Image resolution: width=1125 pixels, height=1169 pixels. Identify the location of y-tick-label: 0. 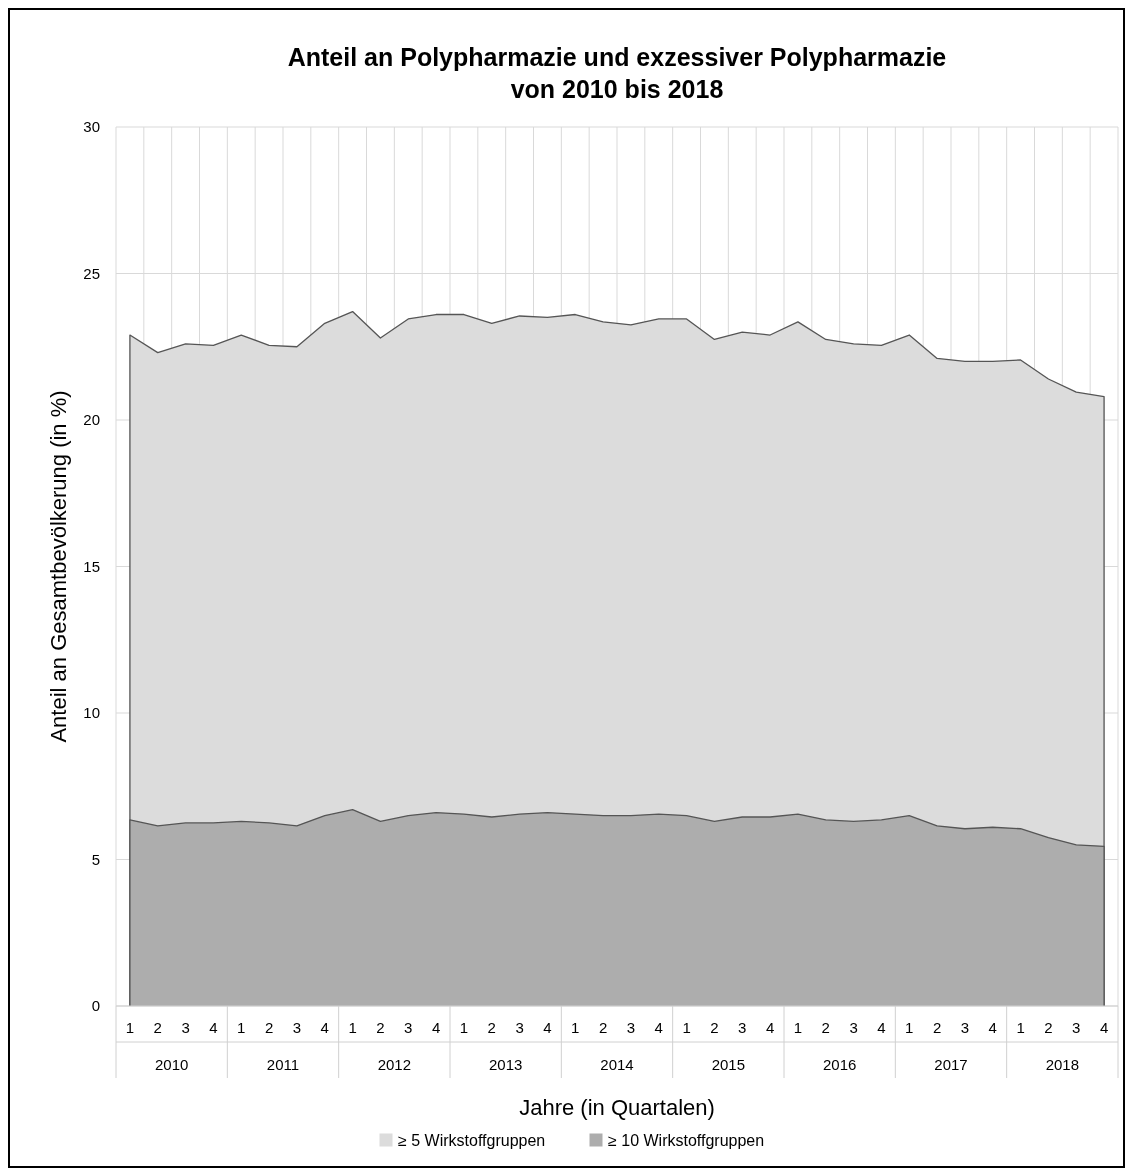
(95, 1006).